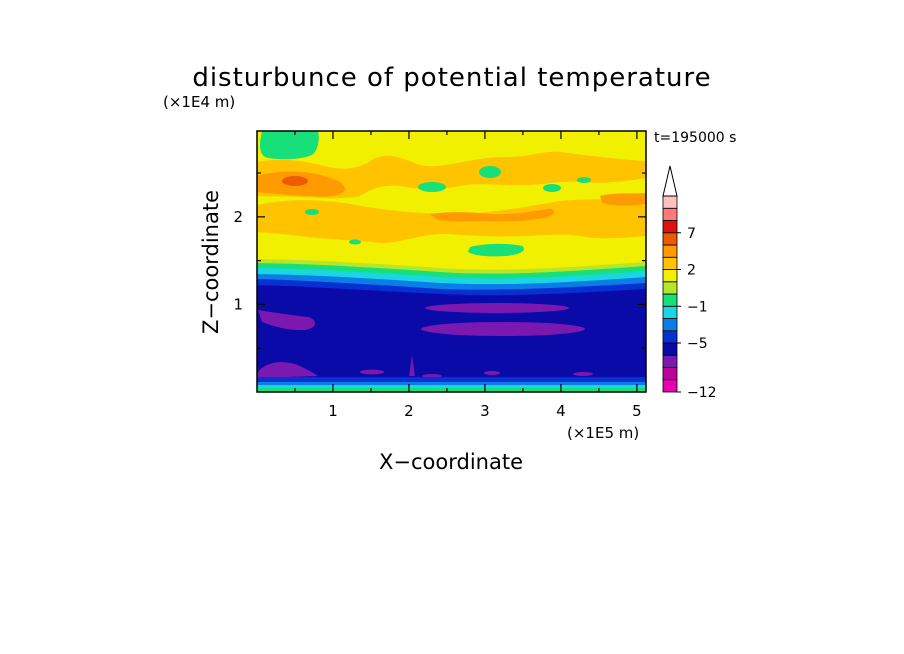 The width and height of the screenshot is (904, 654). What do you see at coordinates (702, 393) in the screenshot?
I see `colorbar-label: −12` at bounding box center [702, 393].